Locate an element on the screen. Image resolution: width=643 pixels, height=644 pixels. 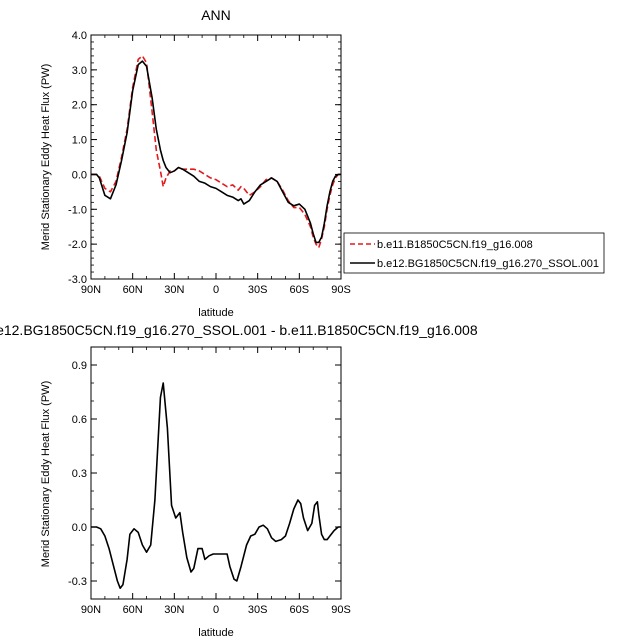
top-y-axis-label: Merid Stationary Eddy Heat Flux (PW) is located at coordinates (46, 157).